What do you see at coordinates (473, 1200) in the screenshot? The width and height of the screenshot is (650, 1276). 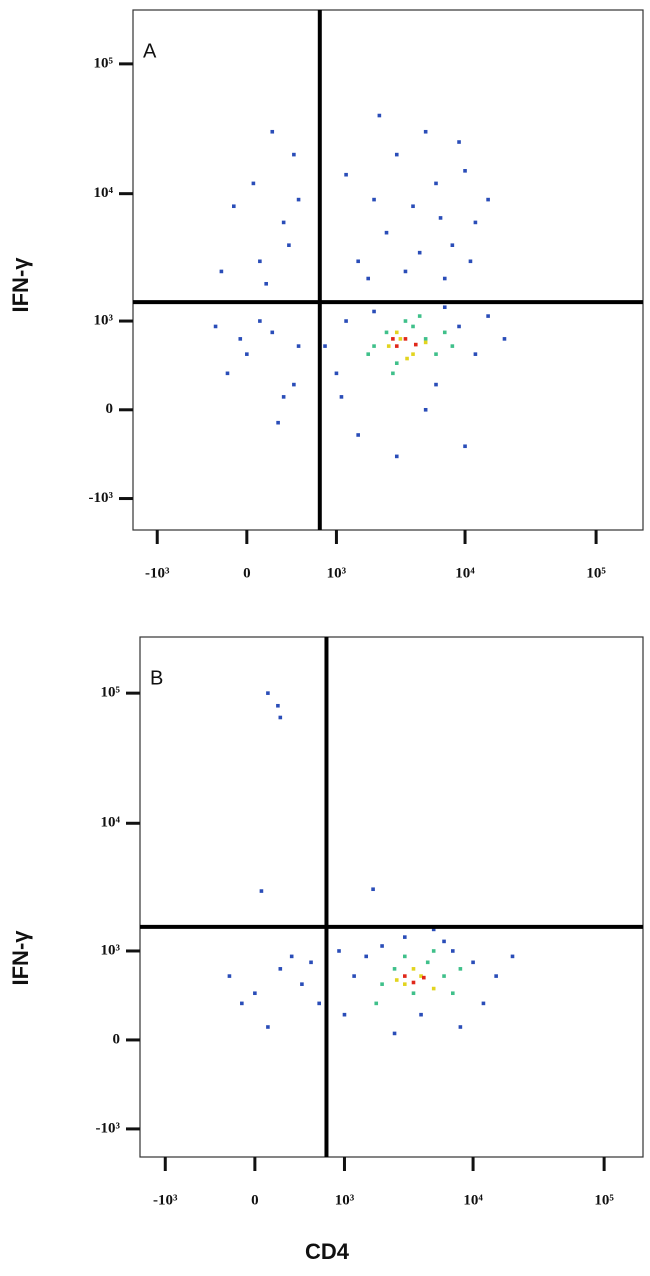 I see `x-tick-label: 10⁴` at bounding box center [473, 1200].